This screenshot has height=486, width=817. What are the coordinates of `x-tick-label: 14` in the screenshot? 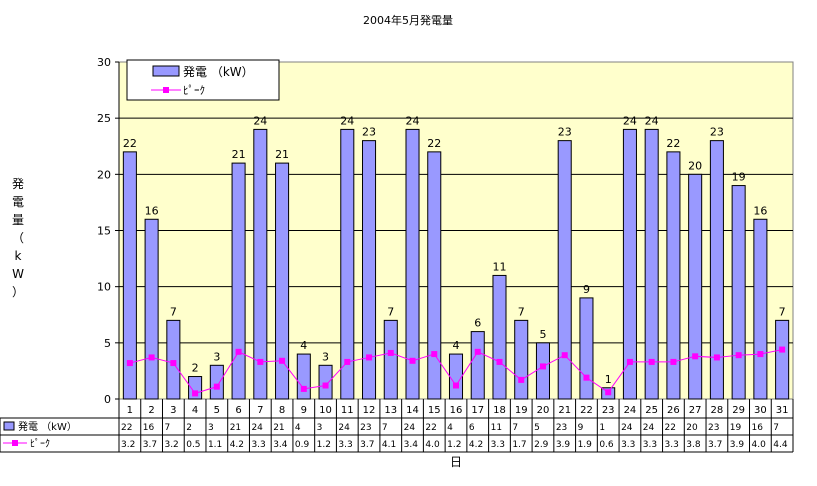 It's located at (412, 410).